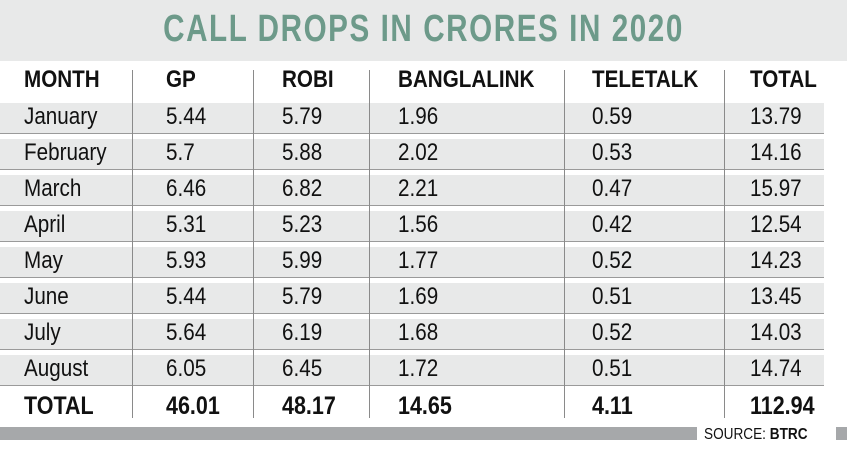 The height and width of the screenshot is (455, 847). Describe the element at coordinates (425, 406) in the screenshot. I see `total-banglalink: 14.65` at that location.